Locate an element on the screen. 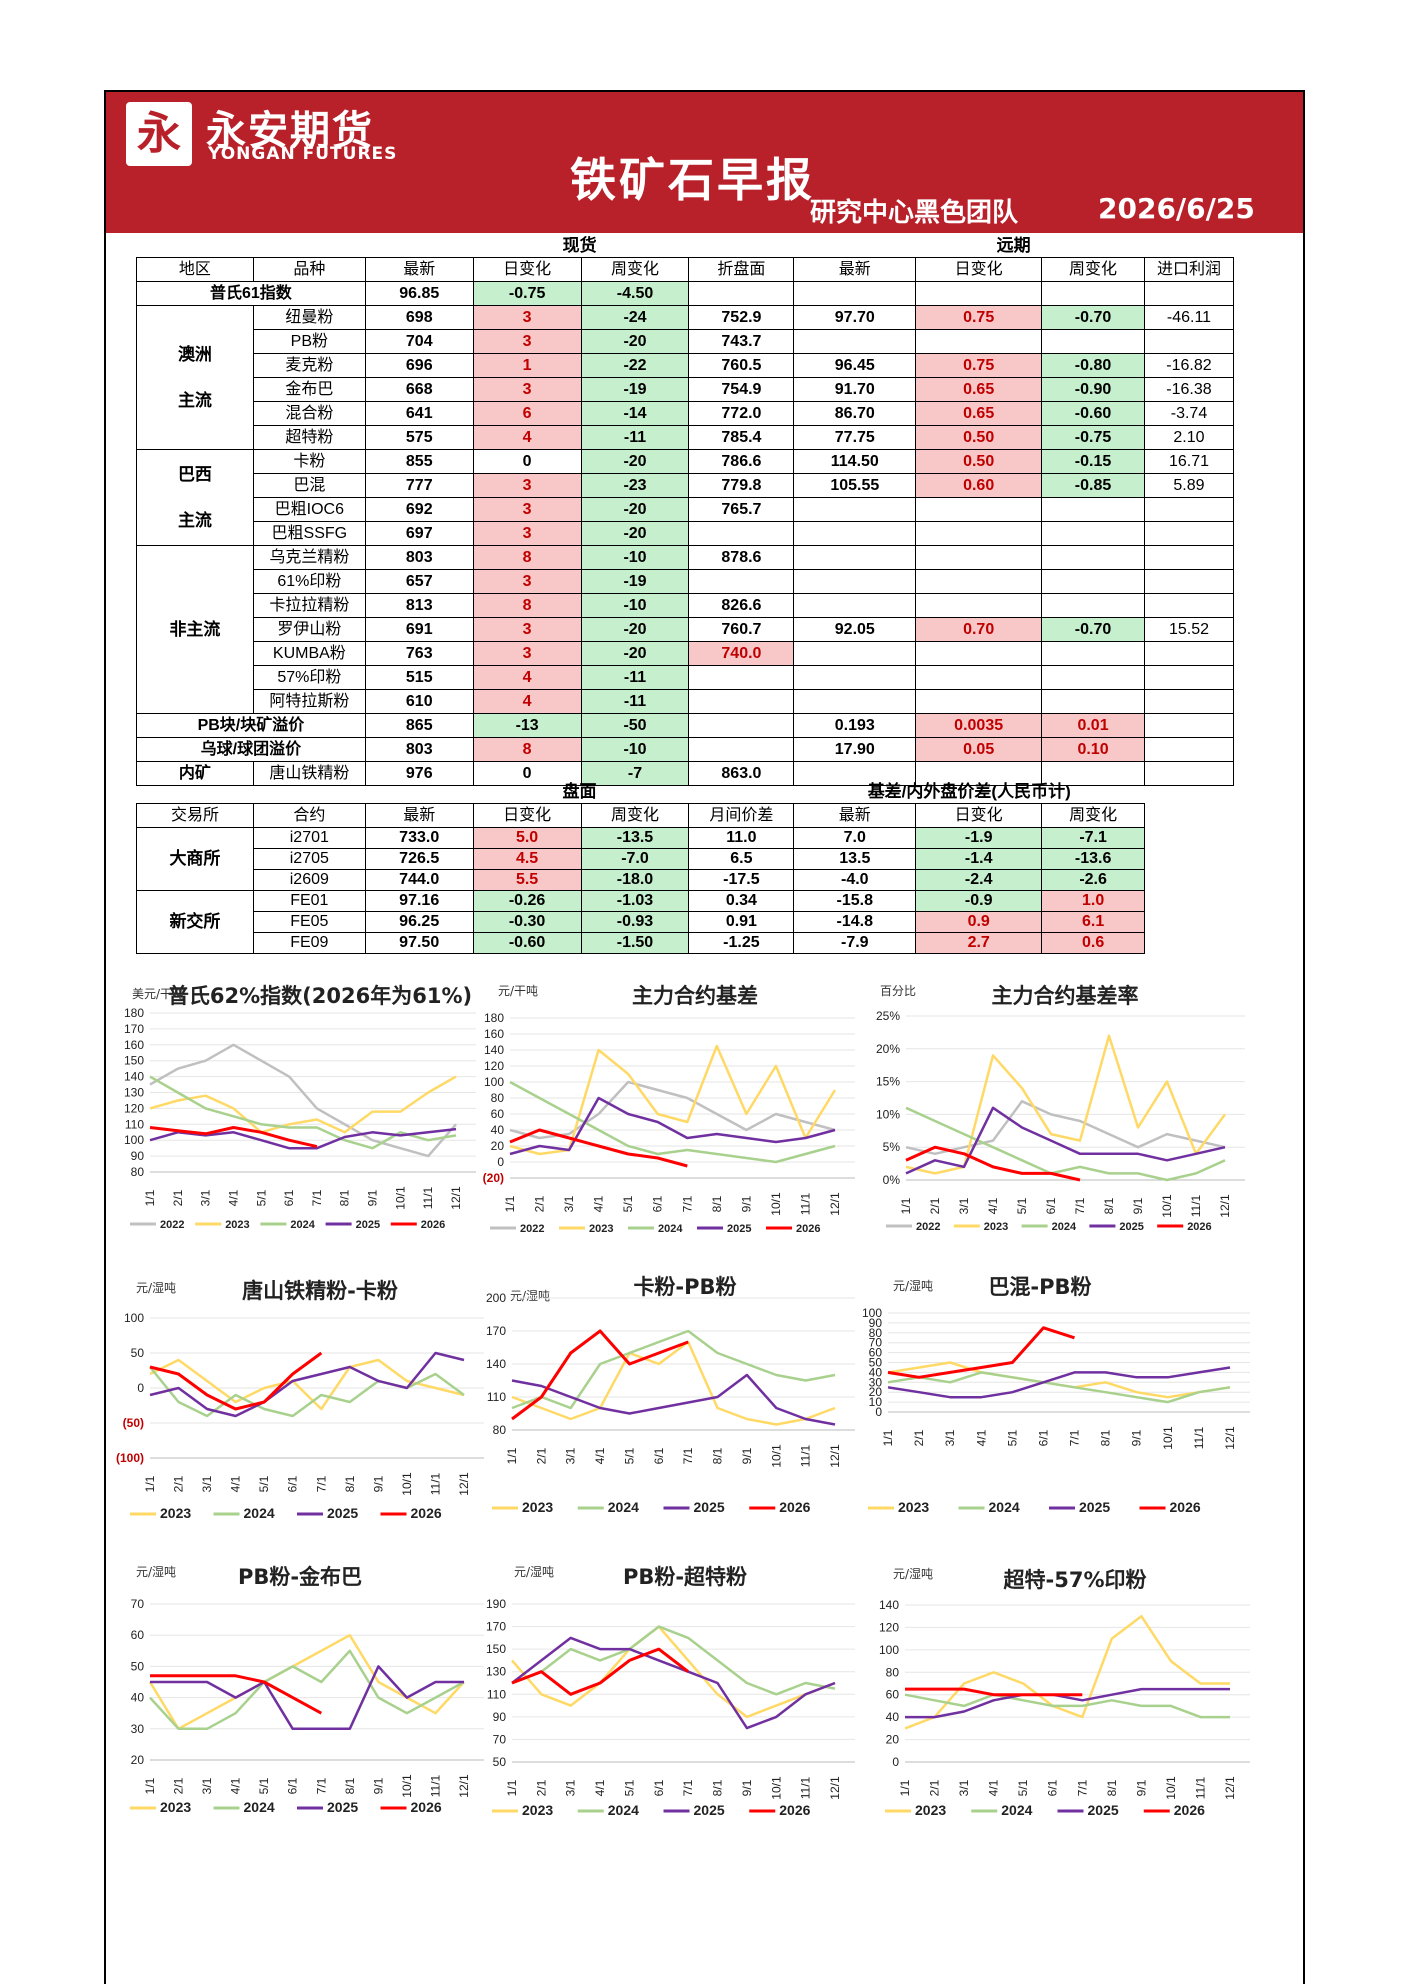 The height and width of the screenshot is (1984, 1403). cell-latest: 696 is located at coordinates (419, 365).